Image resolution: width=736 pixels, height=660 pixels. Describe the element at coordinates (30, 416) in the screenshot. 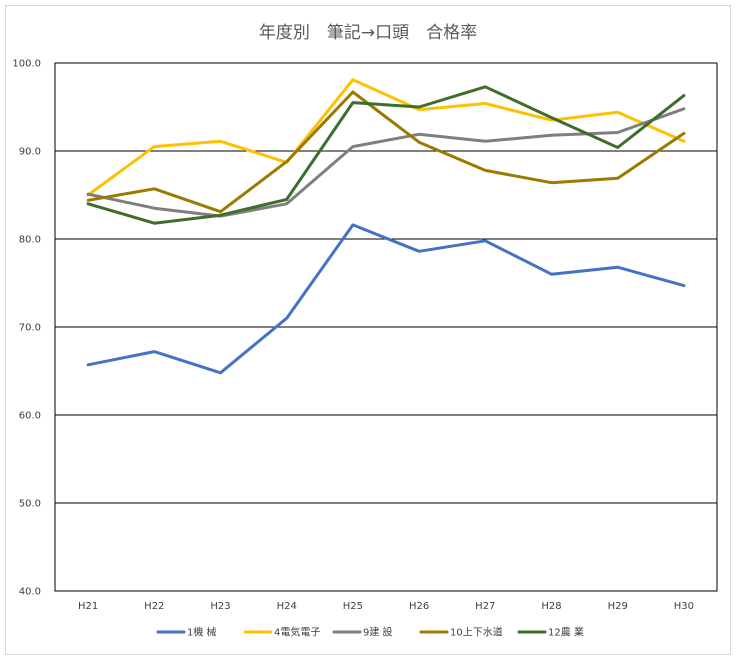

I see `y-tick-label: 60.0` at that location.